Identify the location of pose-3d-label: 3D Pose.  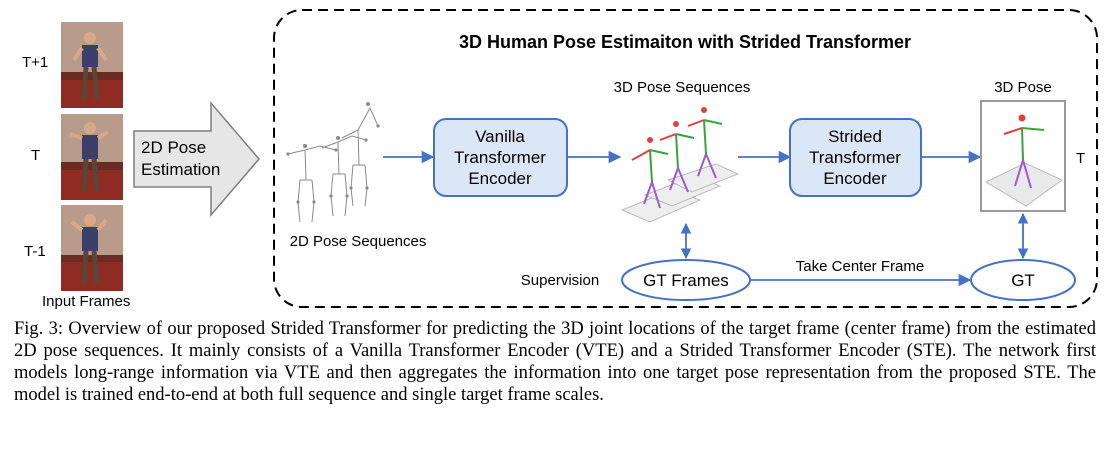
(1023, 87).